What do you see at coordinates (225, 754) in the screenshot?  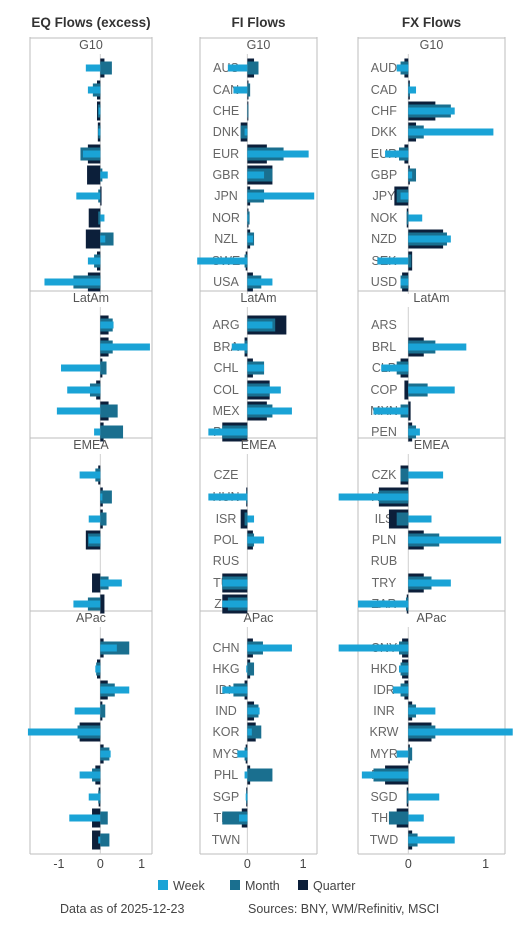 I see `category-label: MYS` at bounding box center [225, 754].